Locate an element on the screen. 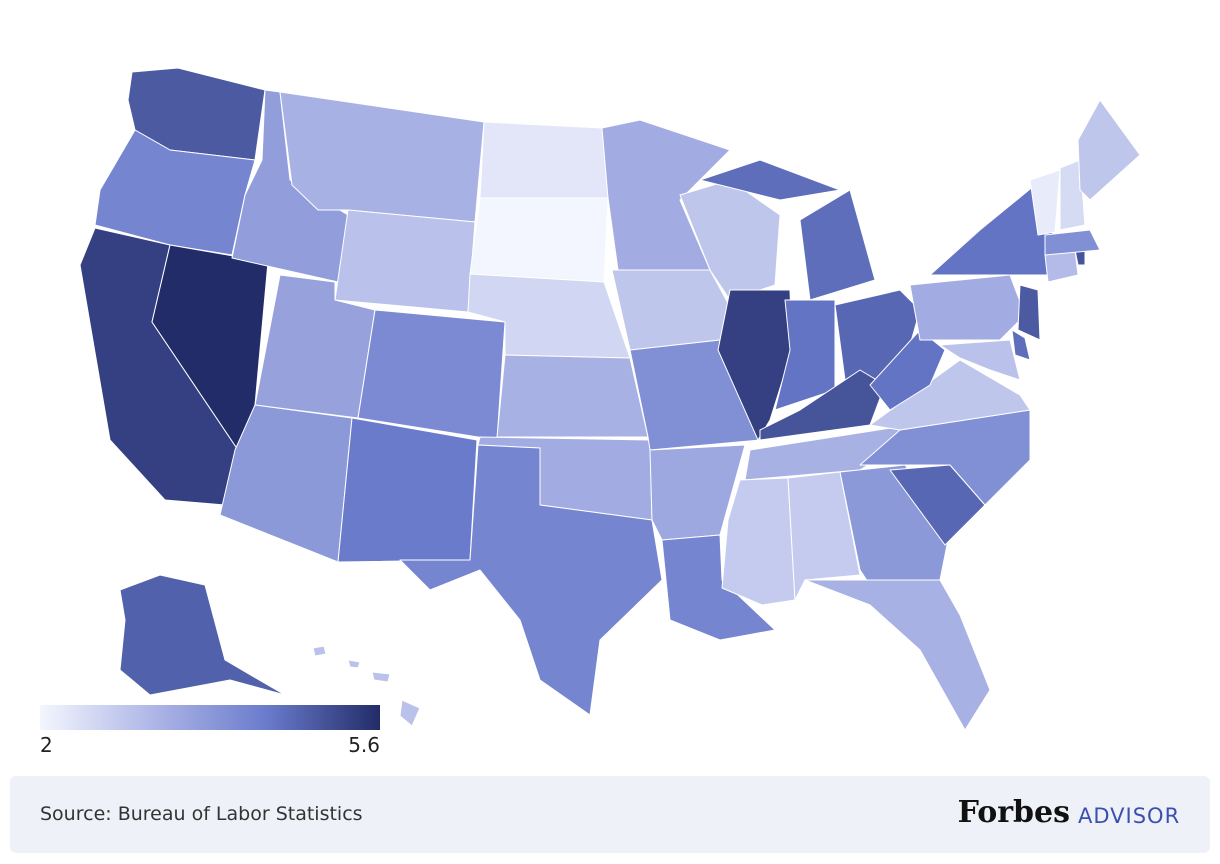 The width and height of the screenshot is (1220, 864). colorbar is located at coordinates (210, 717).